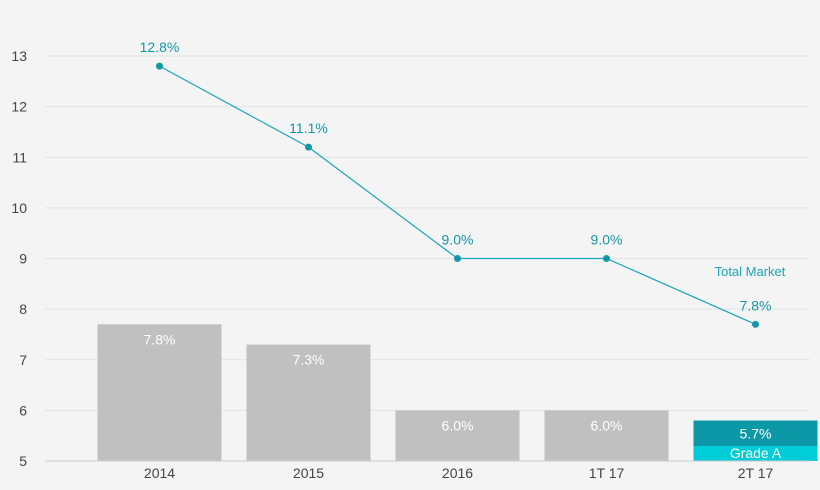  Describe the element at coordinates (308, 473) in the screenshot. I see `x-tick-label: 2015` at that location.